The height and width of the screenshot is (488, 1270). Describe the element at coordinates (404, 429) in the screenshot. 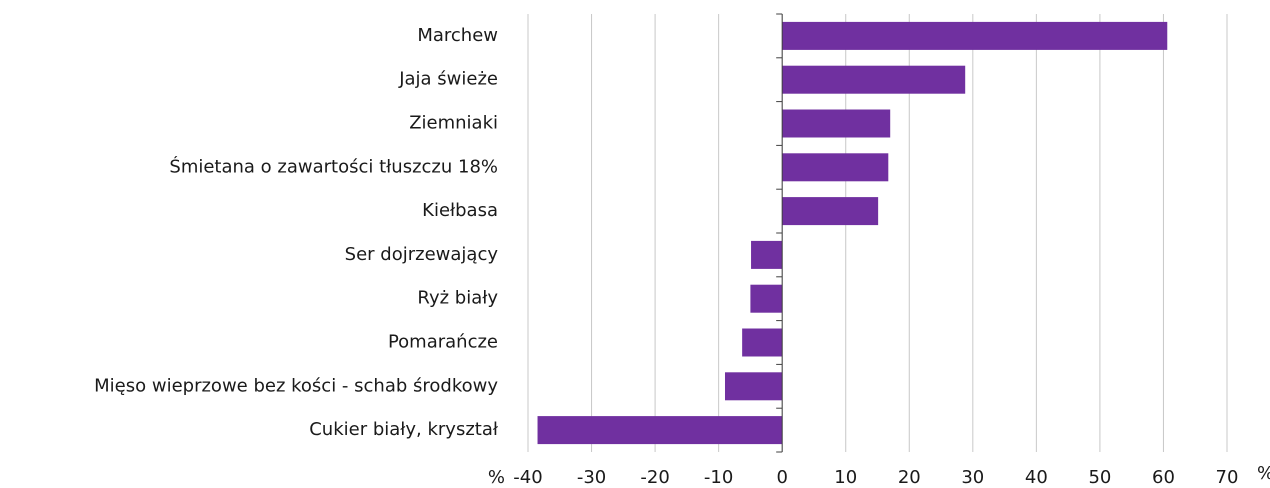

I see `y-tick-label: Cukier biały, kryształ` at that location.